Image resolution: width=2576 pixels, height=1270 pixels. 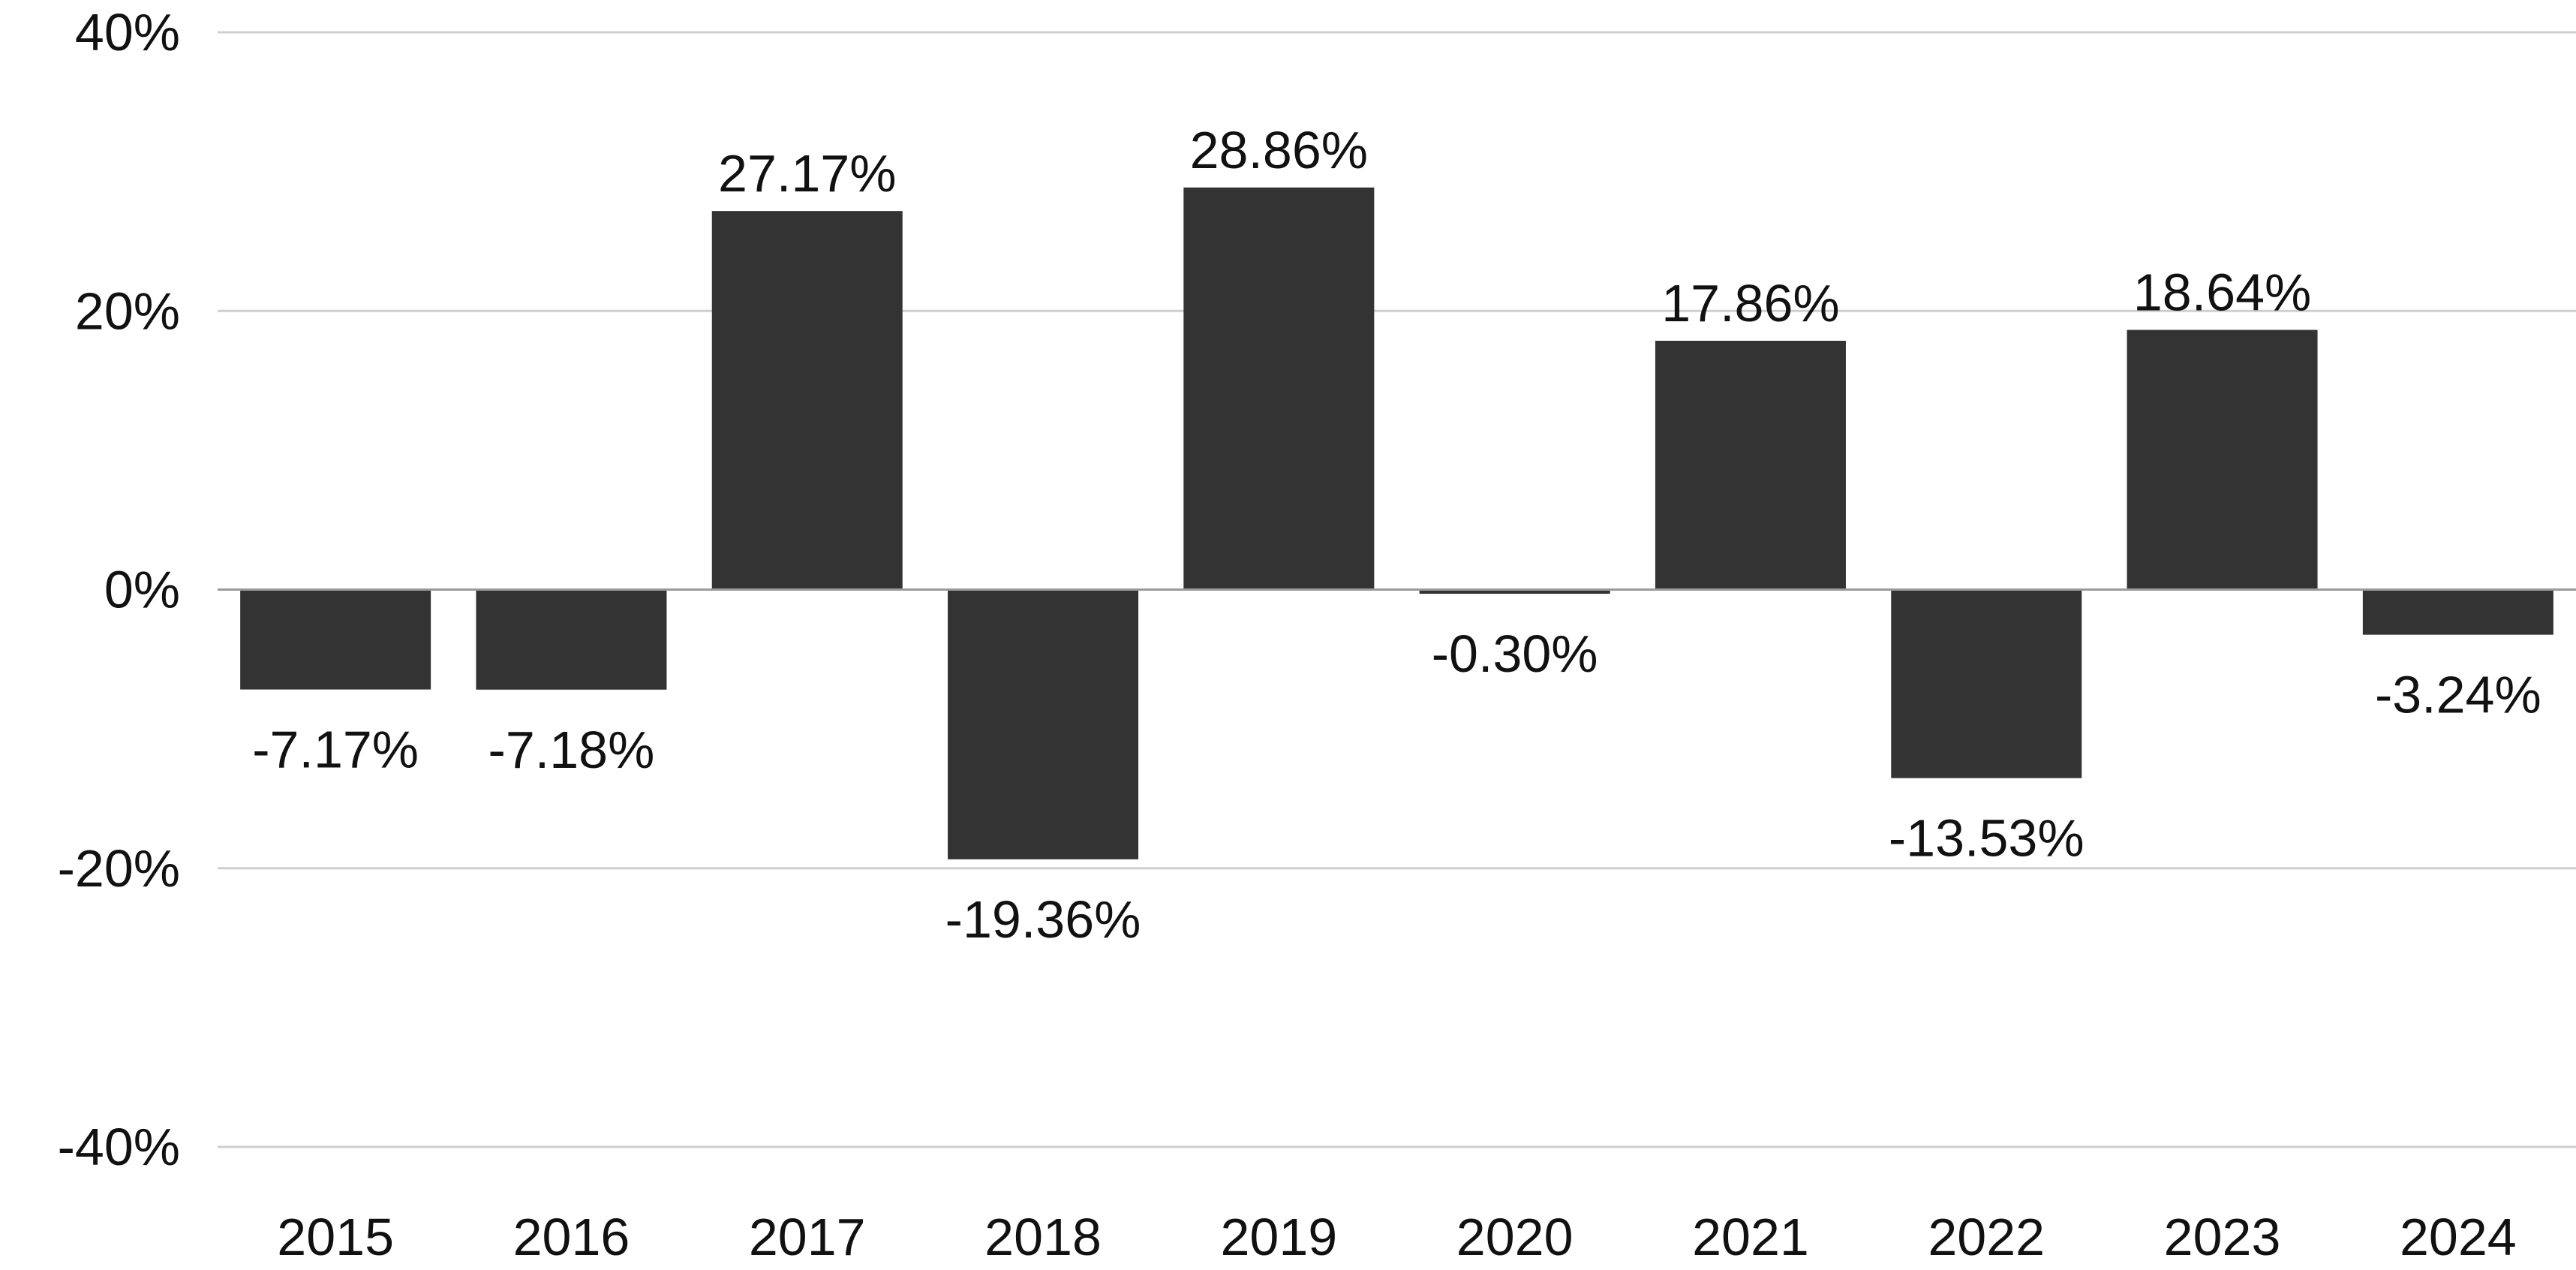 What do you see at coordinates (127, 310) in the screenshot?
I see `y-tick-label: 20%` at bounding box center [127, 310].